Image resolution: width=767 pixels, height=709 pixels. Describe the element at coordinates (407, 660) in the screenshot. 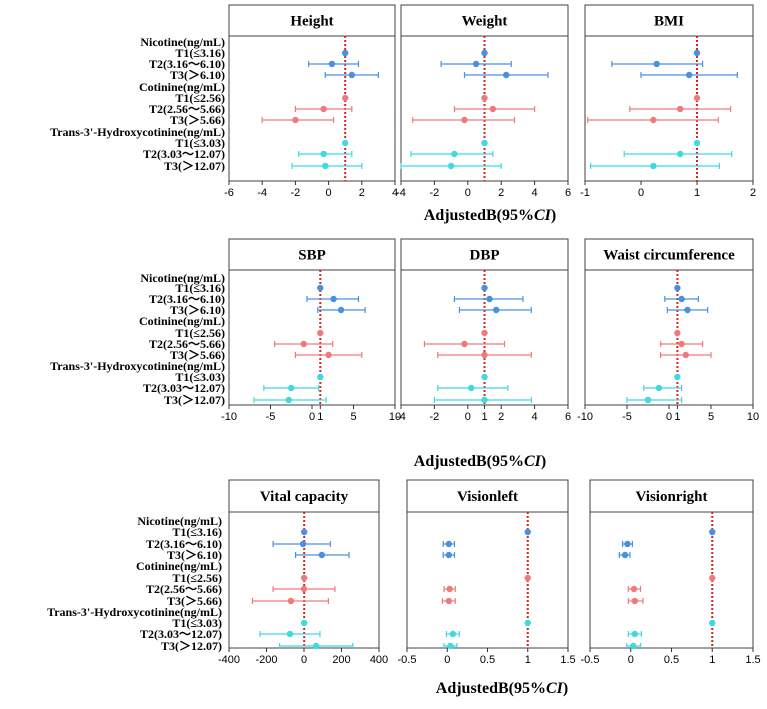

I see `x-tick-label: -0.5` at that location.